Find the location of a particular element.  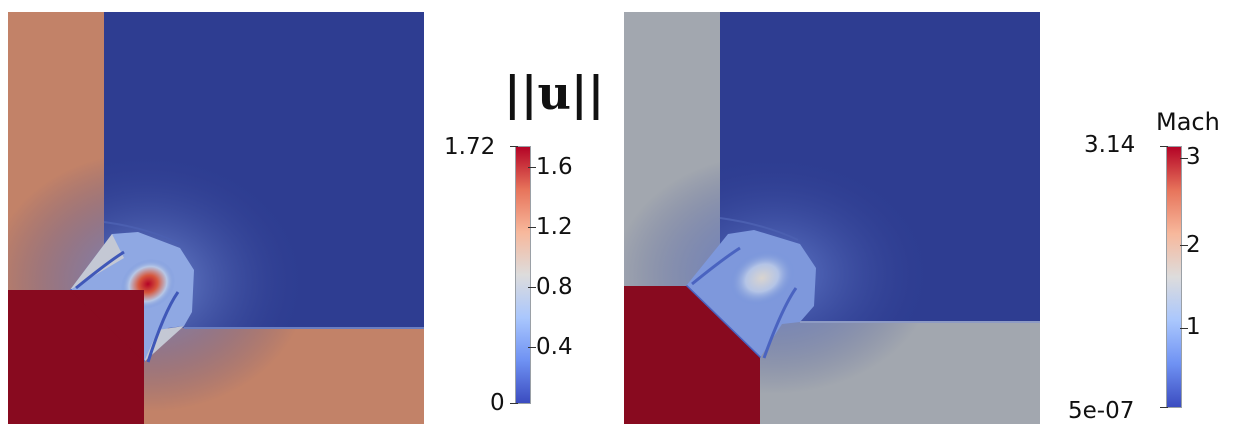

colorbar-tick-label: 0.8 is located at coordinates (554, 287).